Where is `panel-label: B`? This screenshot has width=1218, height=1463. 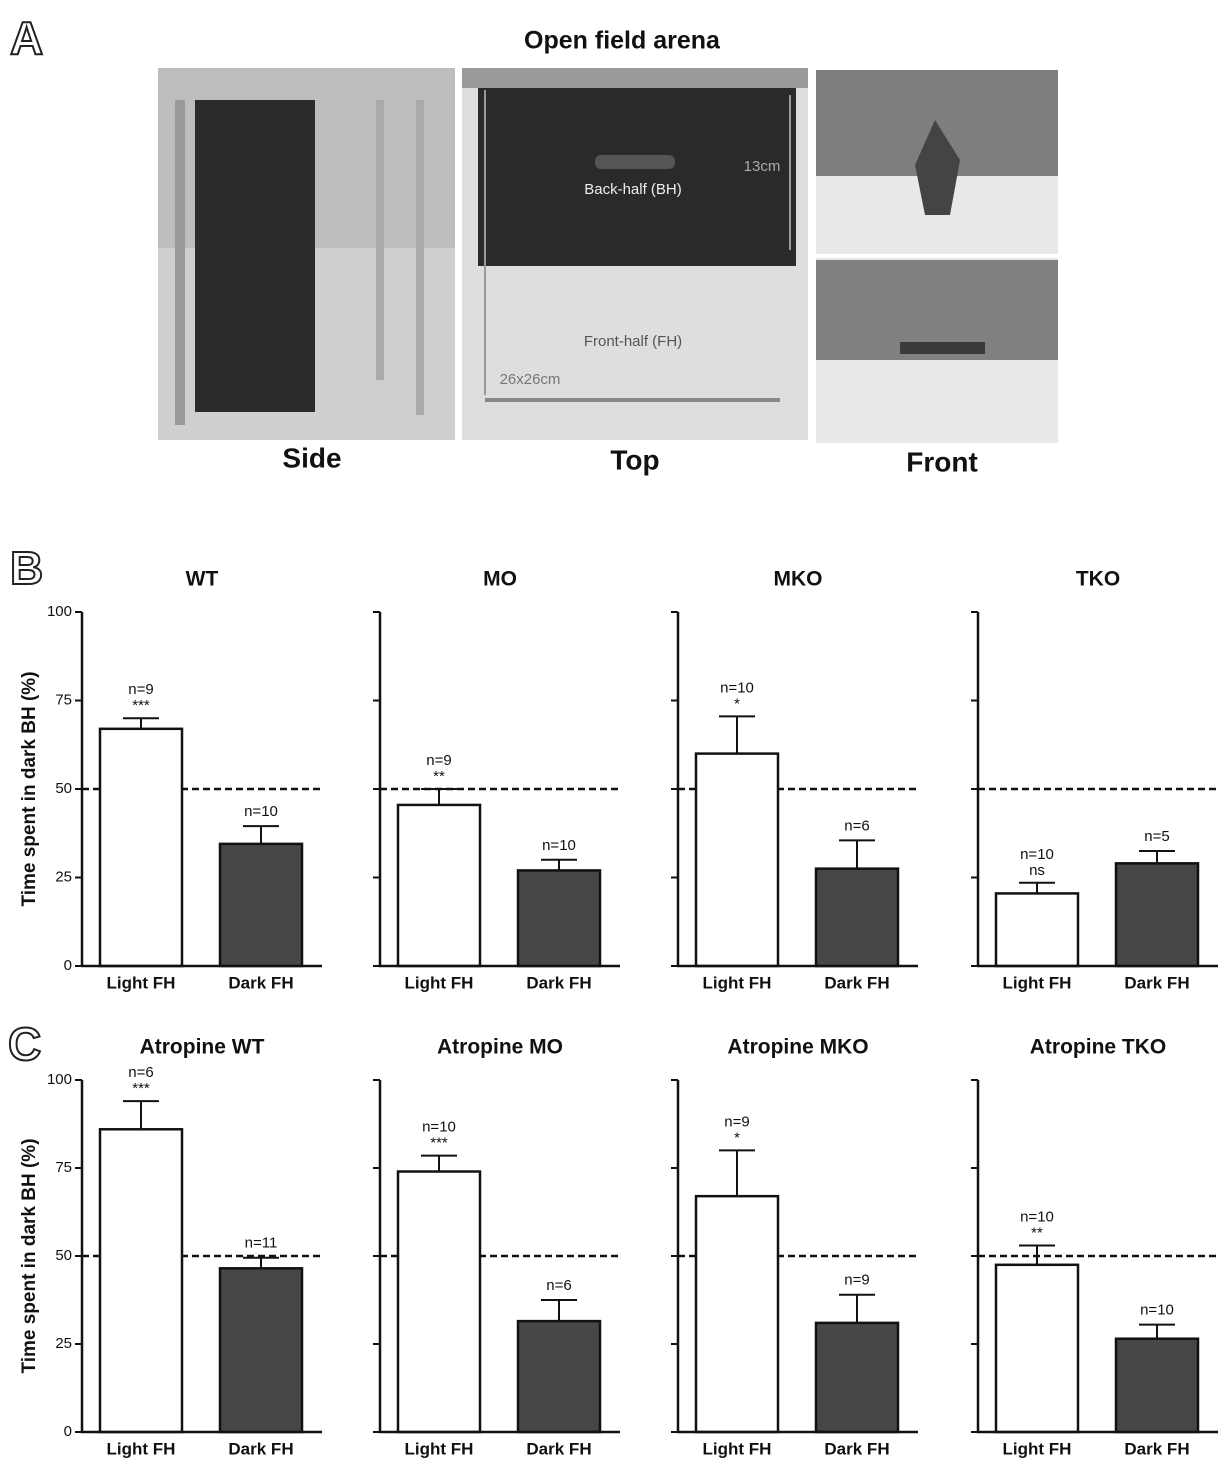
panel-label: B is located at coordinates (26, 568).